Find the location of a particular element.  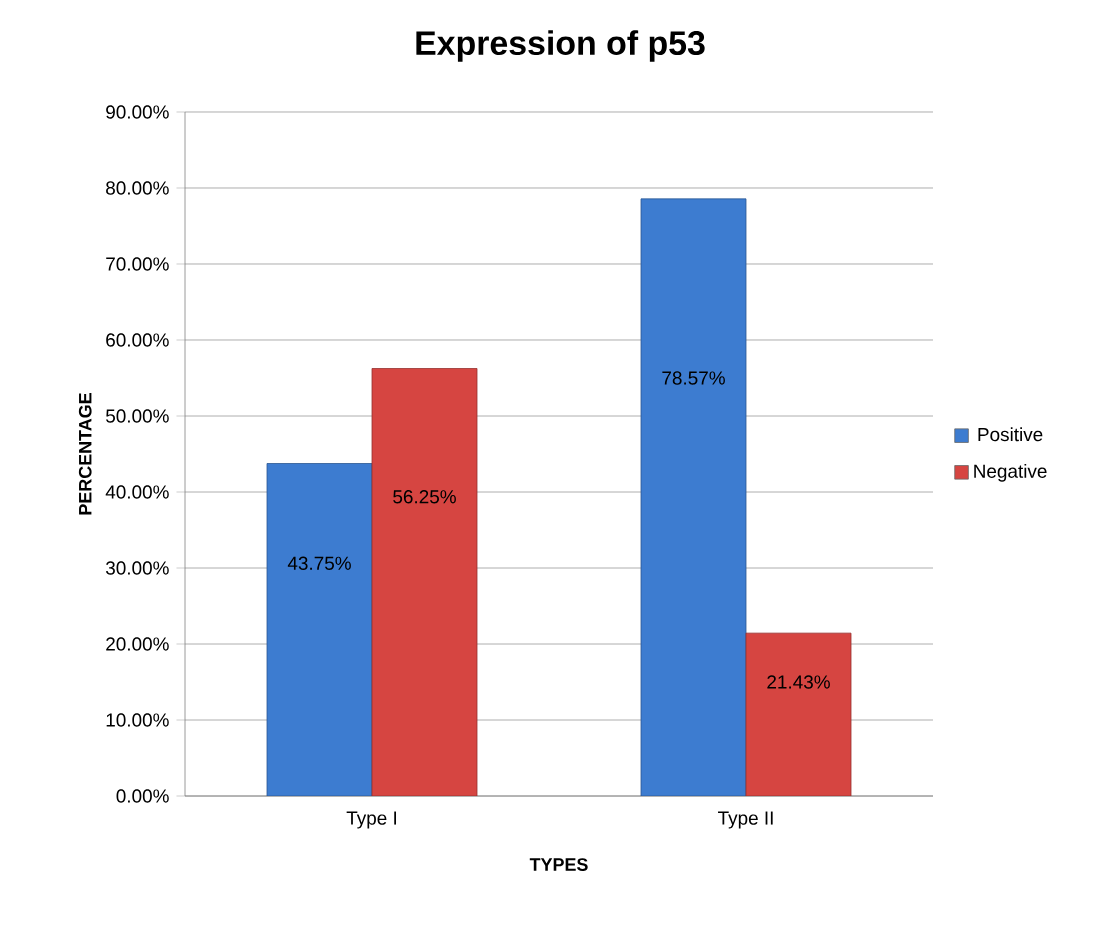

y-tick-label: 30.00% is located at coordinates (137, 568).